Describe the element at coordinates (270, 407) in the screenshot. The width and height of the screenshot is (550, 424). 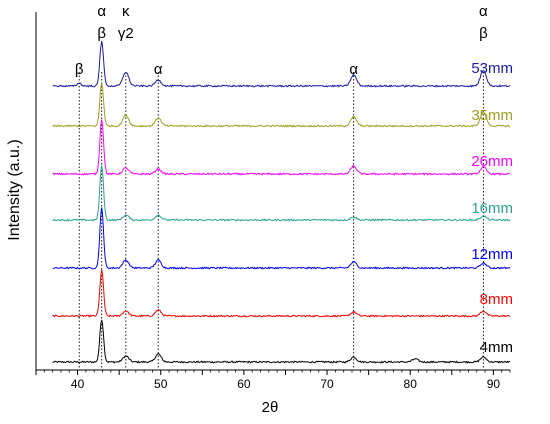
I see `x-axis-label: 2θ` at that location.